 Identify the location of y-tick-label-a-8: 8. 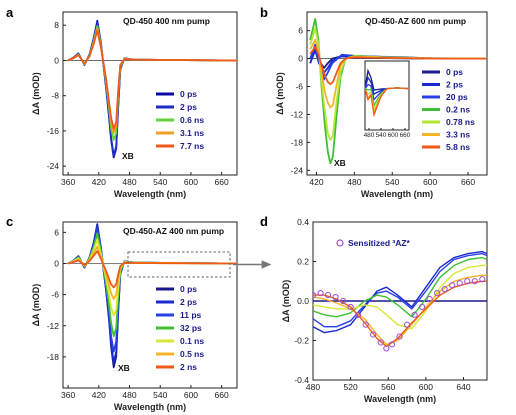
(56, 25).